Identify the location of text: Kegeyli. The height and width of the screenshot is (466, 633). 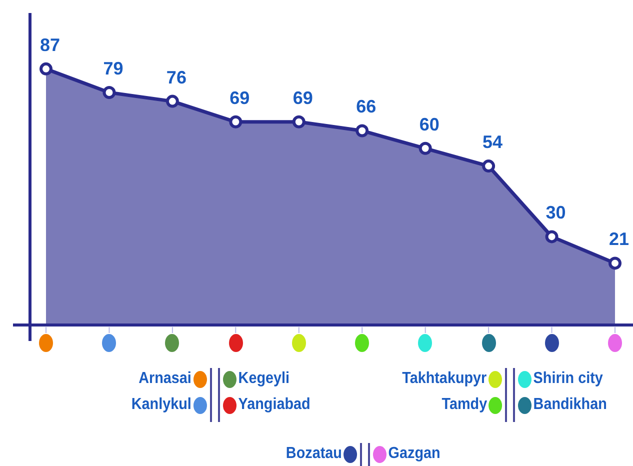
(264, 379).